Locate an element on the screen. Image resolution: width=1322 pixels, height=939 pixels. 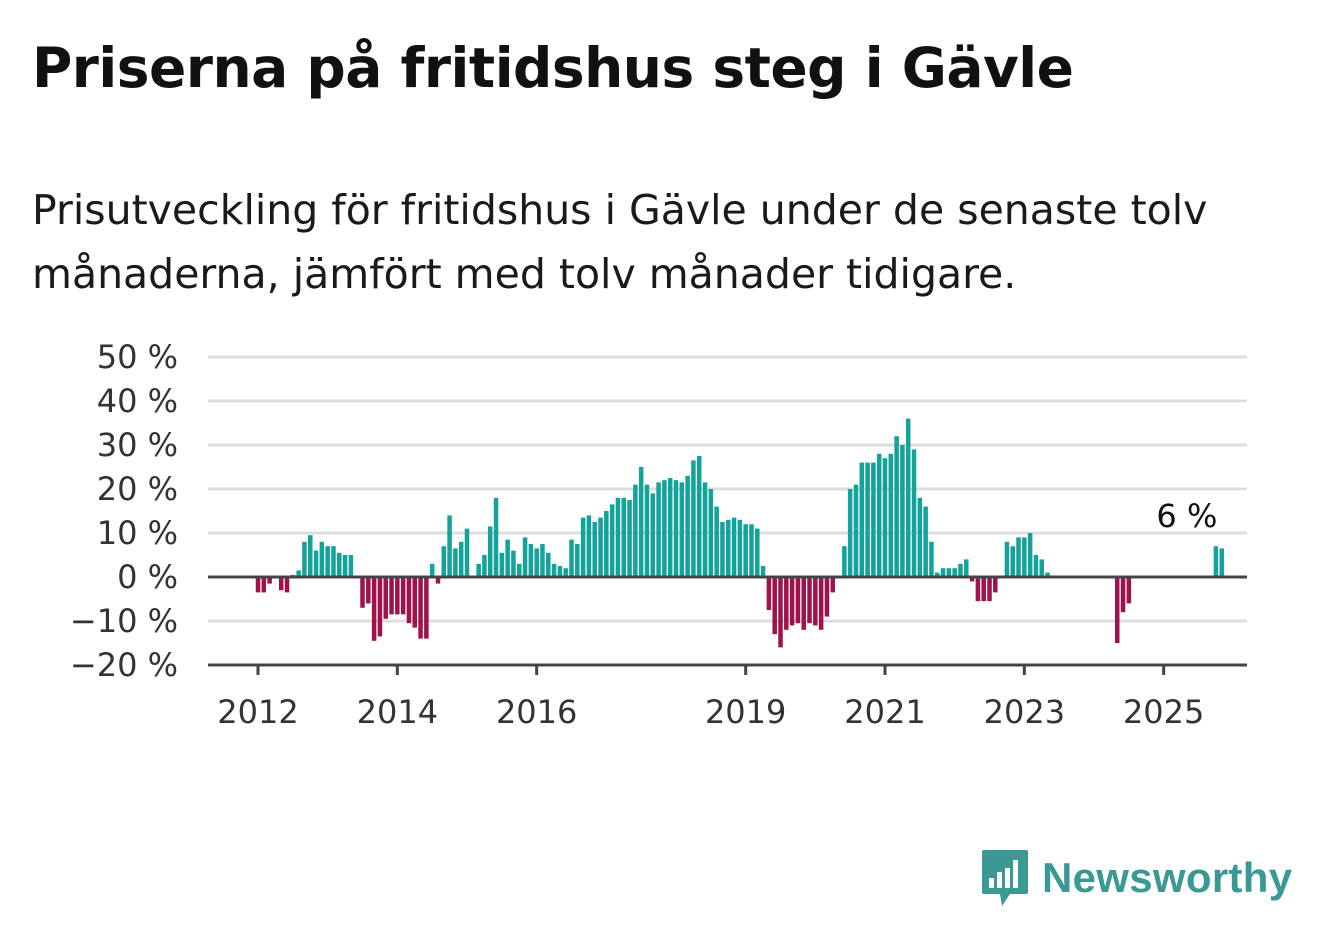
y-tick-label: 10 % is located at coordinates (137, 533).